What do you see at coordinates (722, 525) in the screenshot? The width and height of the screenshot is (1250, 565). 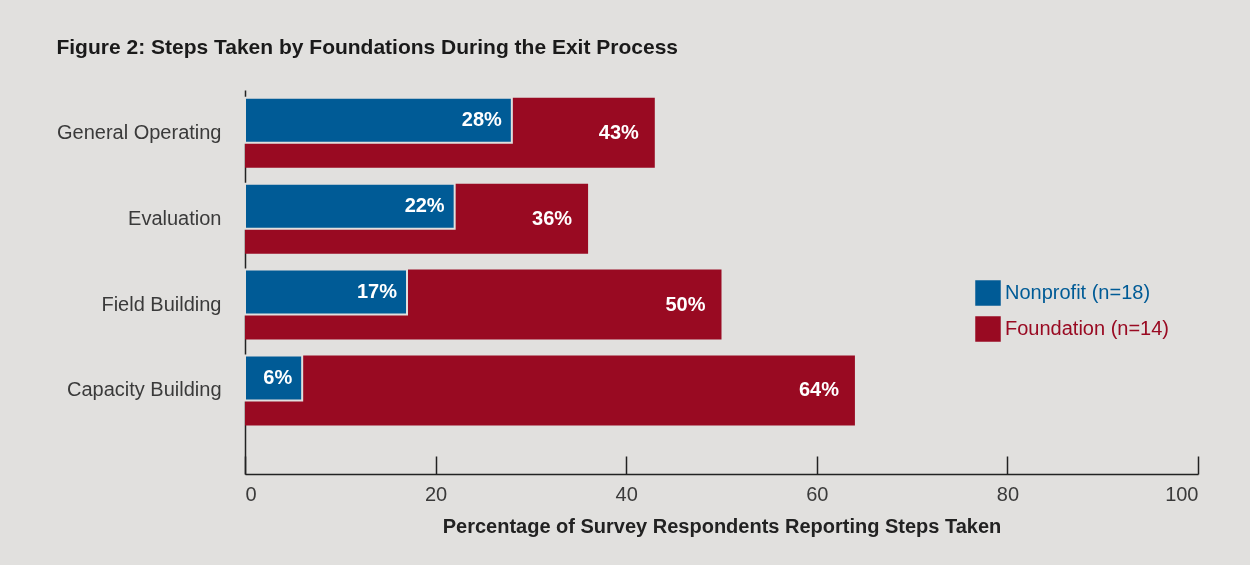 I see `x-axis-title: Percentage of Survey Respondents Reporting Steps Taken` at bounding box center [722, 525].